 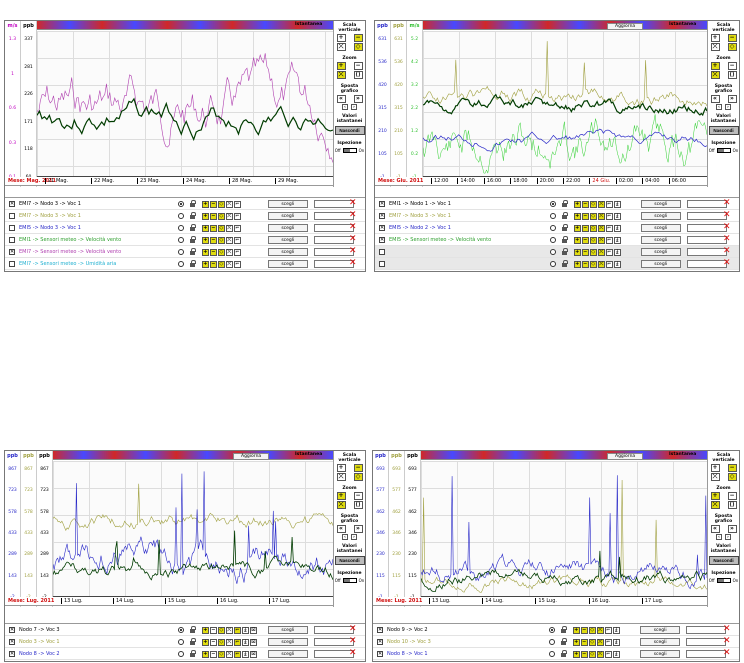 What do you see at coordinates (341, 99) in the screenshot?
I see `shift-left-fast-icon: «` at bounding box center [341, 99].